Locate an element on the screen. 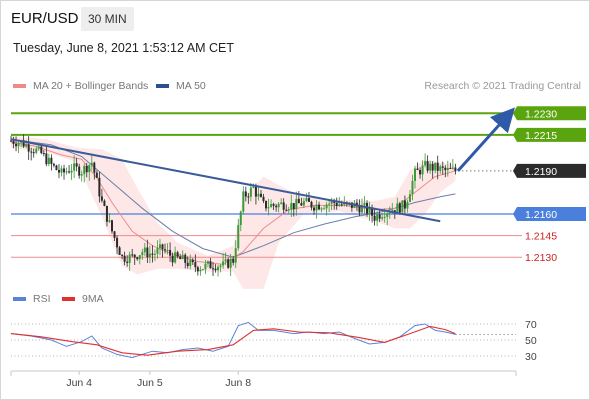 This screenshot has width=590, height=400. legend-rsi-label: RSI is located at coordinates (42, 299).